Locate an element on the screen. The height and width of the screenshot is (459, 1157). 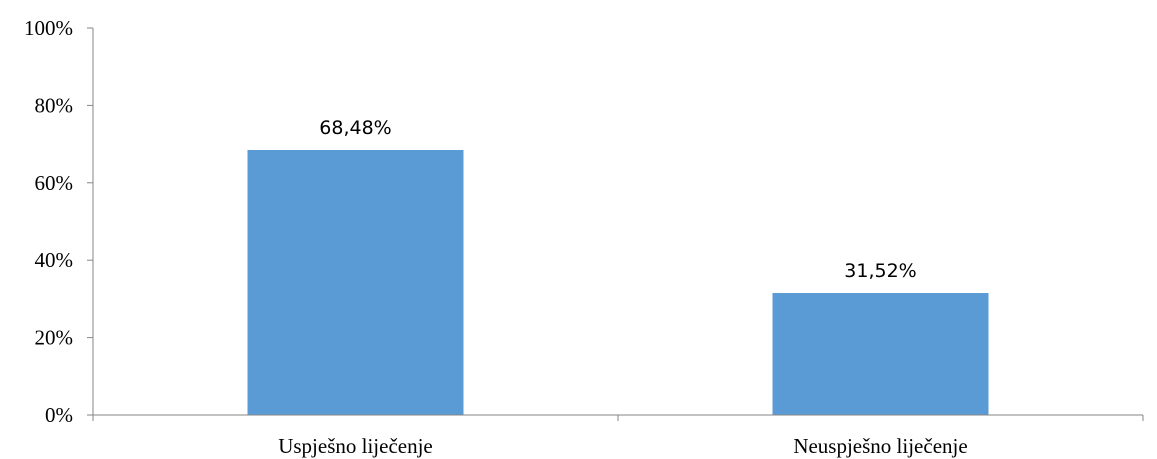
x-axis-ticks is located at coordinates (618, 418).